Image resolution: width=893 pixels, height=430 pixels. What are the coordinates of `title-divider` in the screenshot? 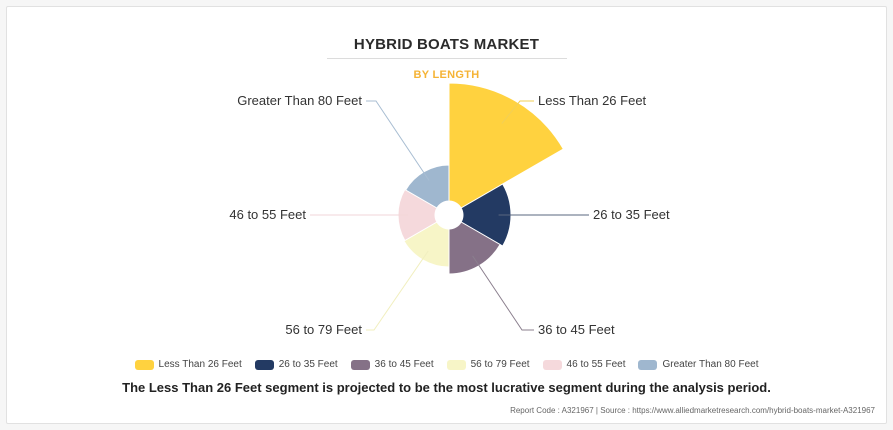 It's located at (447, 58).